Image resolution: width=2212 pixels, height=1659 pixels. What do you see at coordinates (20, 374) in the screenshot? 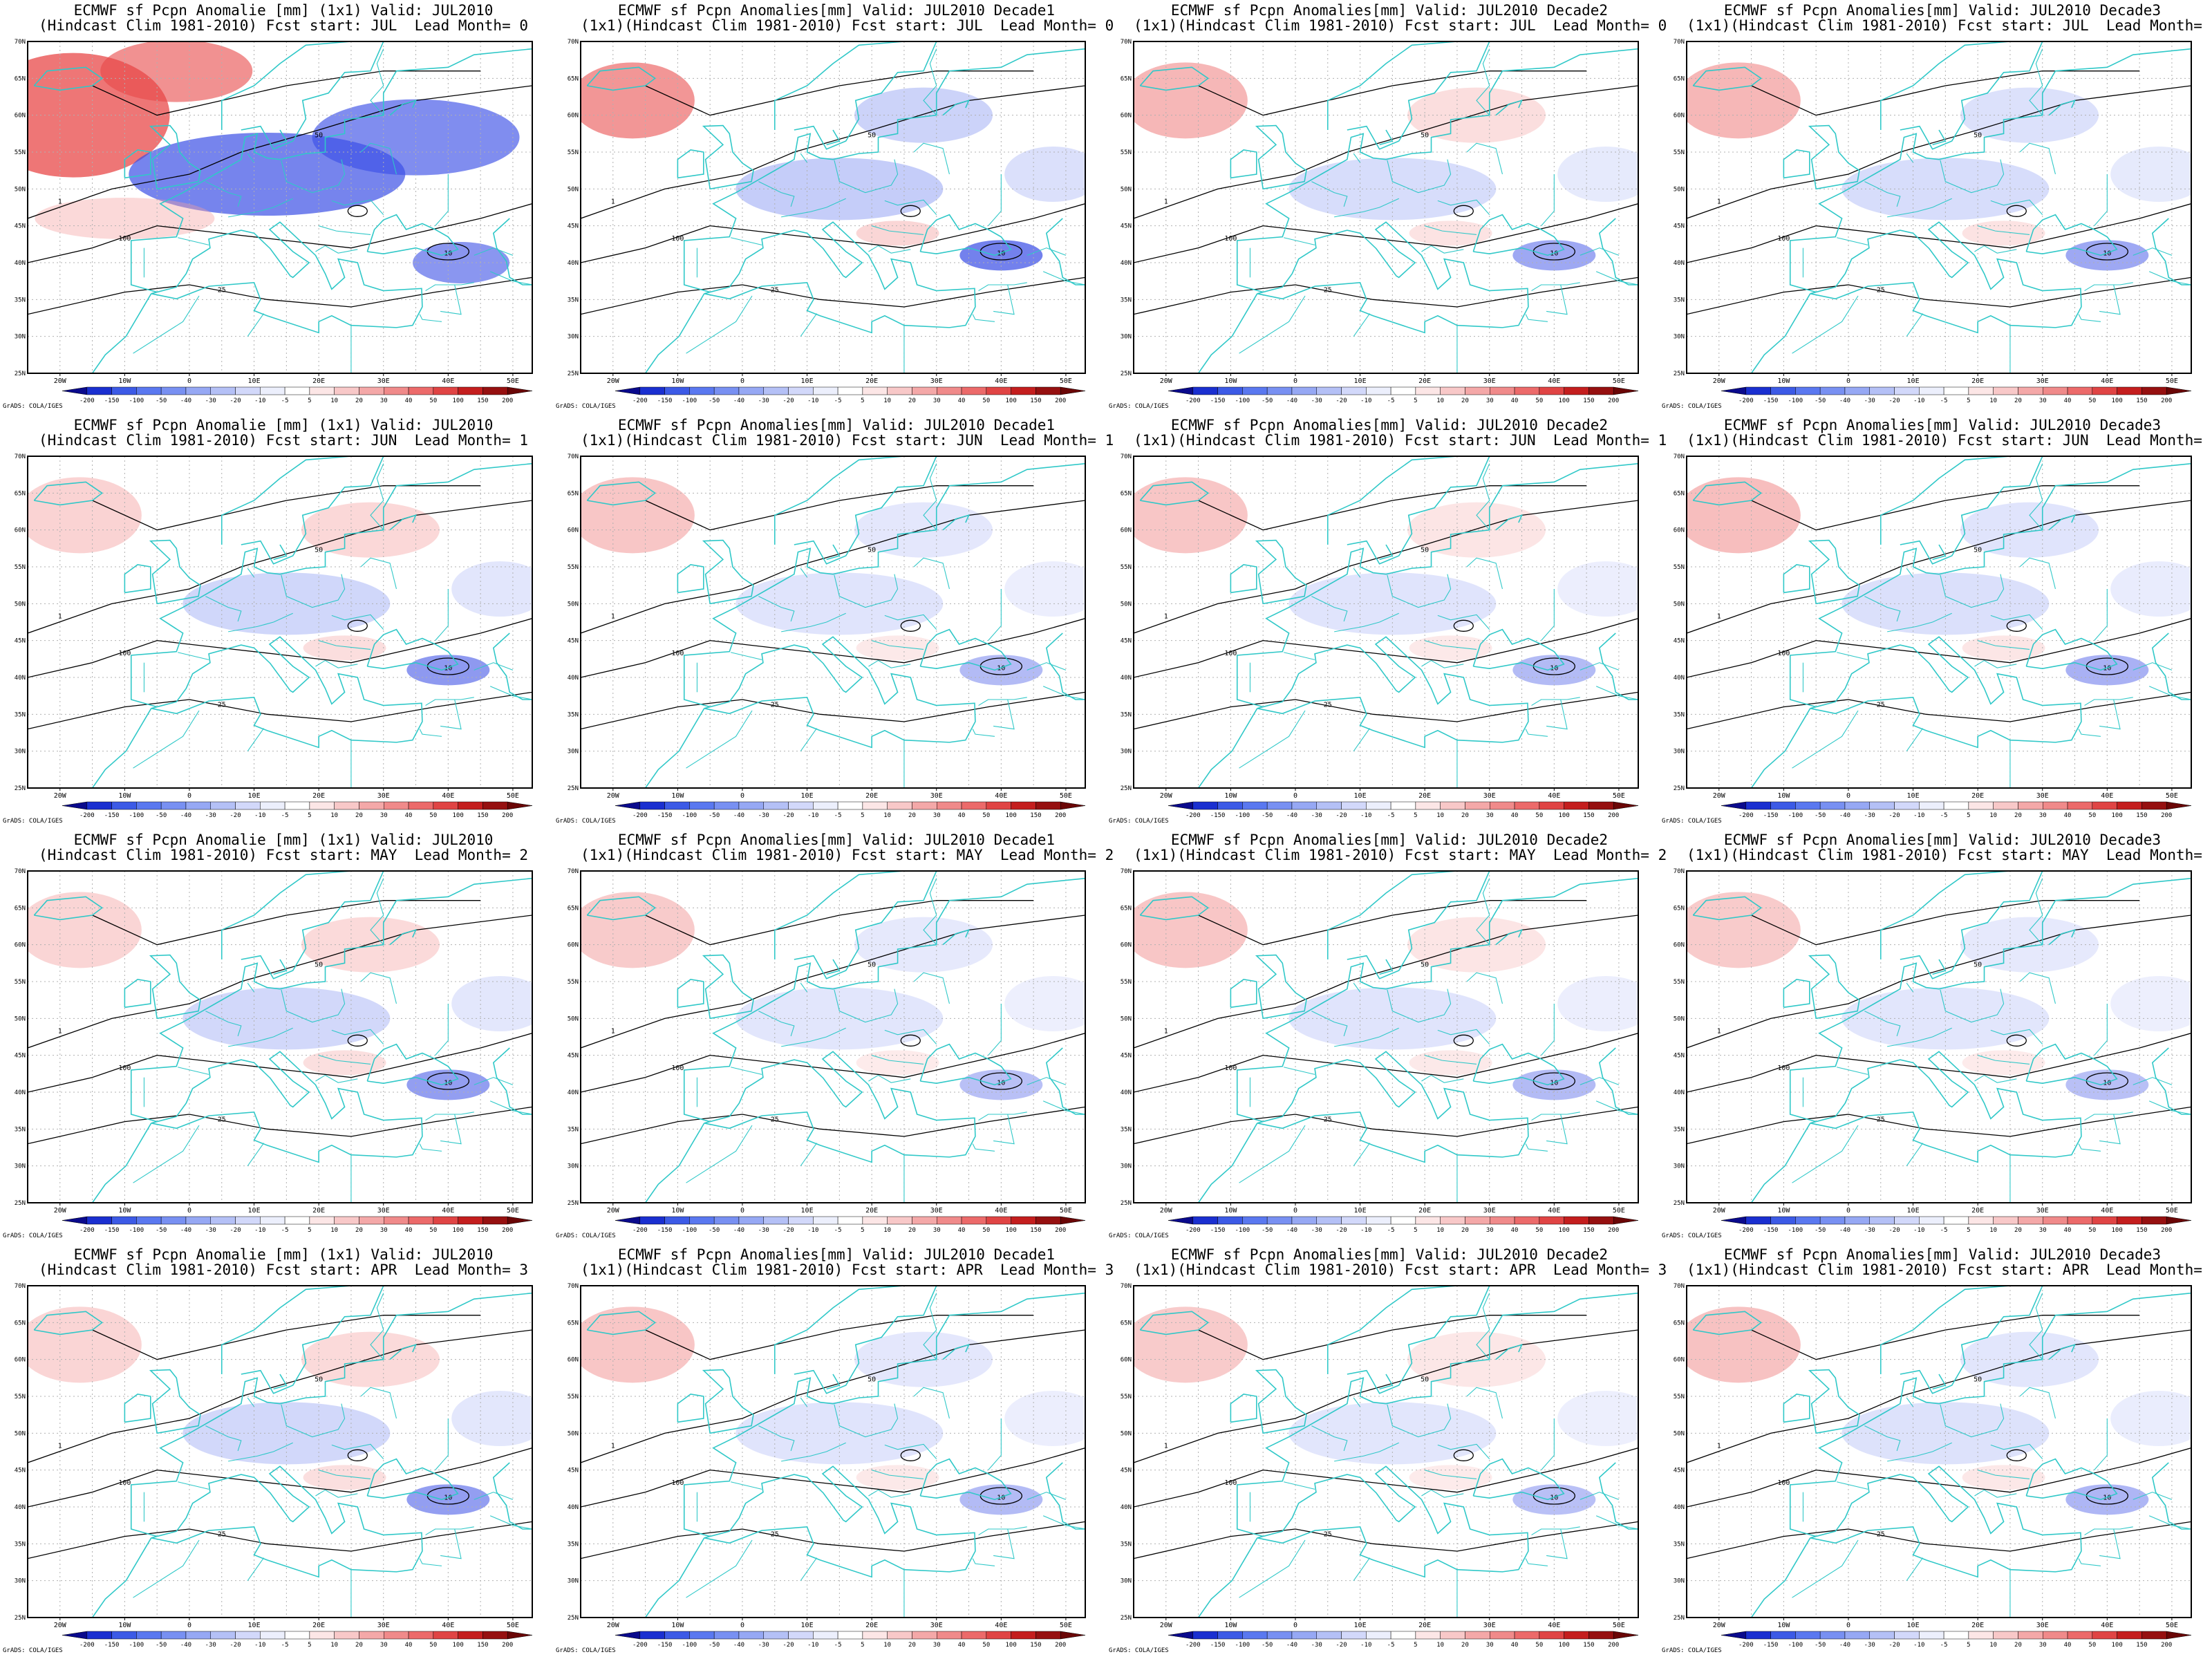
I see `lat-label: 25N` at bounding box center [20, 374].